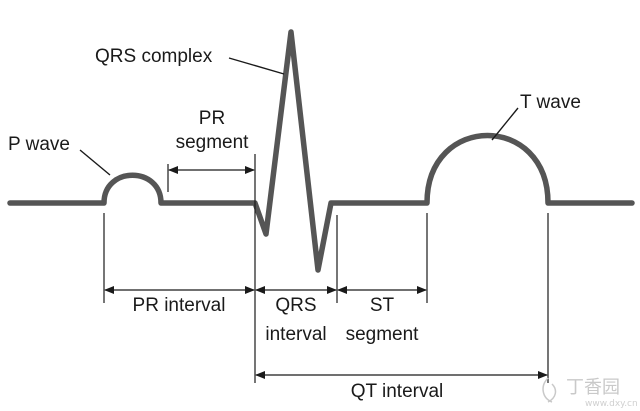 This screenshot has width=640, height=411. I want to click on watermark: 丁香园 www.dxy.cn, so click(590, 393).